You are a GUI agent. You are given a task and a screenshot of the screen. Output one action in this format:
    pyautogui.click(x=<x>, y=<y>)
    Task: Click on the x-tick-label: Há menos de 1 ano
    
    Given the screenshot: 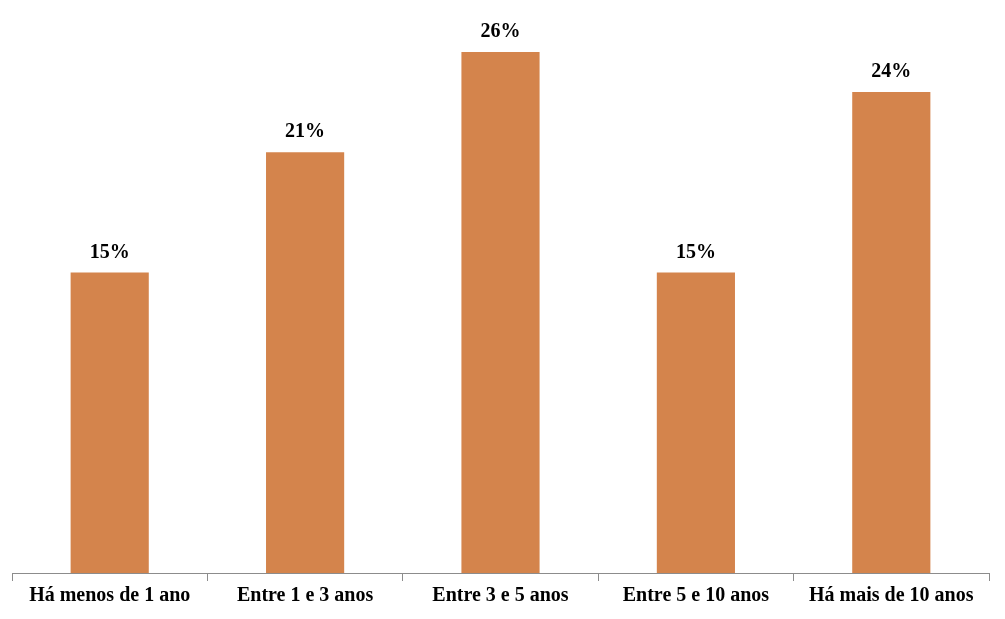 What is the action you would take?
    pyautogui.click(x=110, y=594)
    